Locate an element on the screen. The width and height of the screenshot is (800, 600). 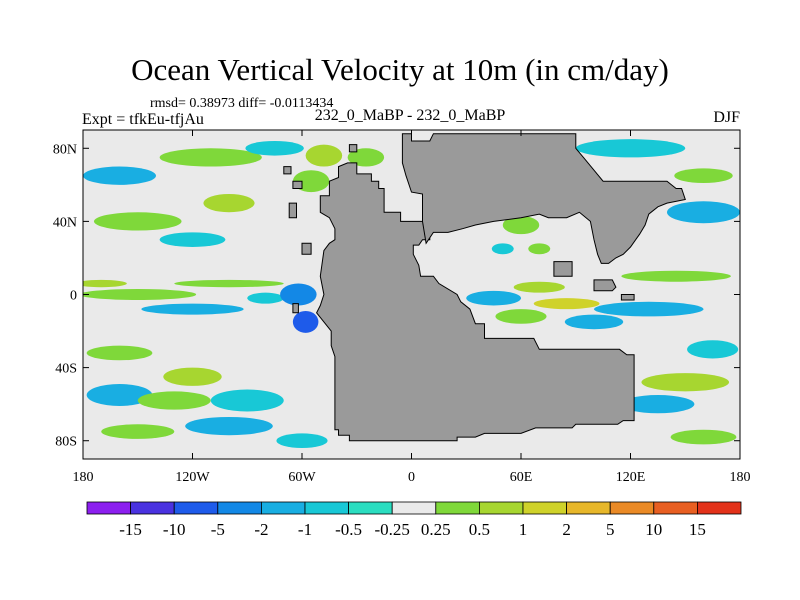
colorbar-label: -0.25 is located at coordinates (391, 529).